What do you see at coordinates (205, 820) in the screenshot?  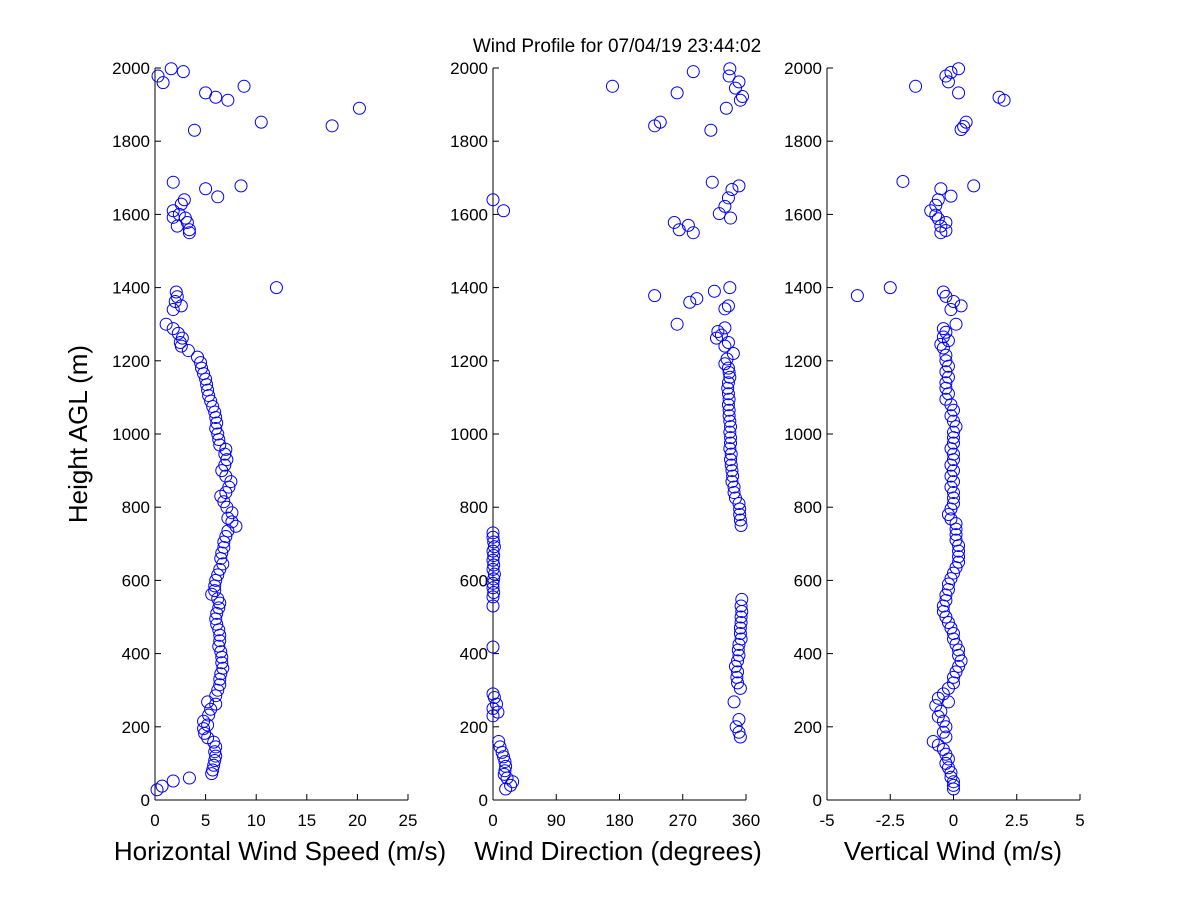 I see `x-tick-label: 5` at bounding box center [205, 820].